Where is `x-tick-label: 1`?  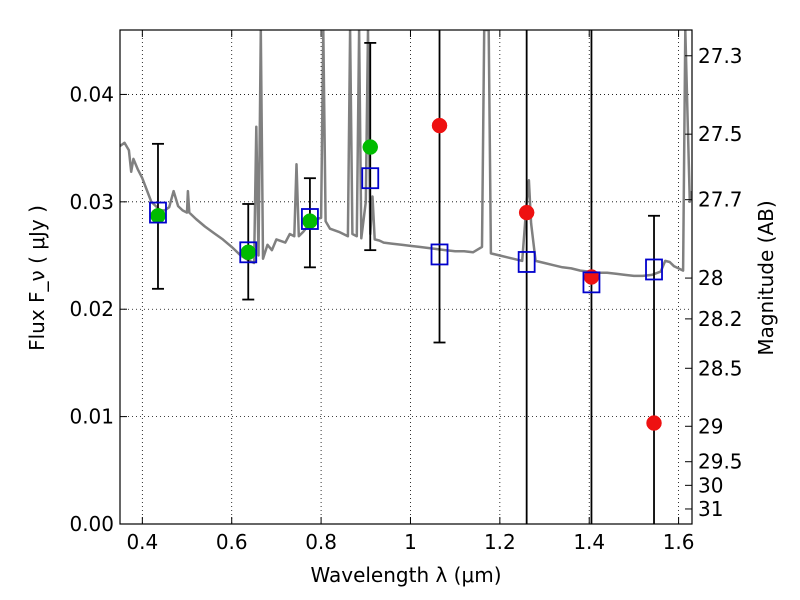
x-tick-label: 1 is located at coordinates (410, 542).